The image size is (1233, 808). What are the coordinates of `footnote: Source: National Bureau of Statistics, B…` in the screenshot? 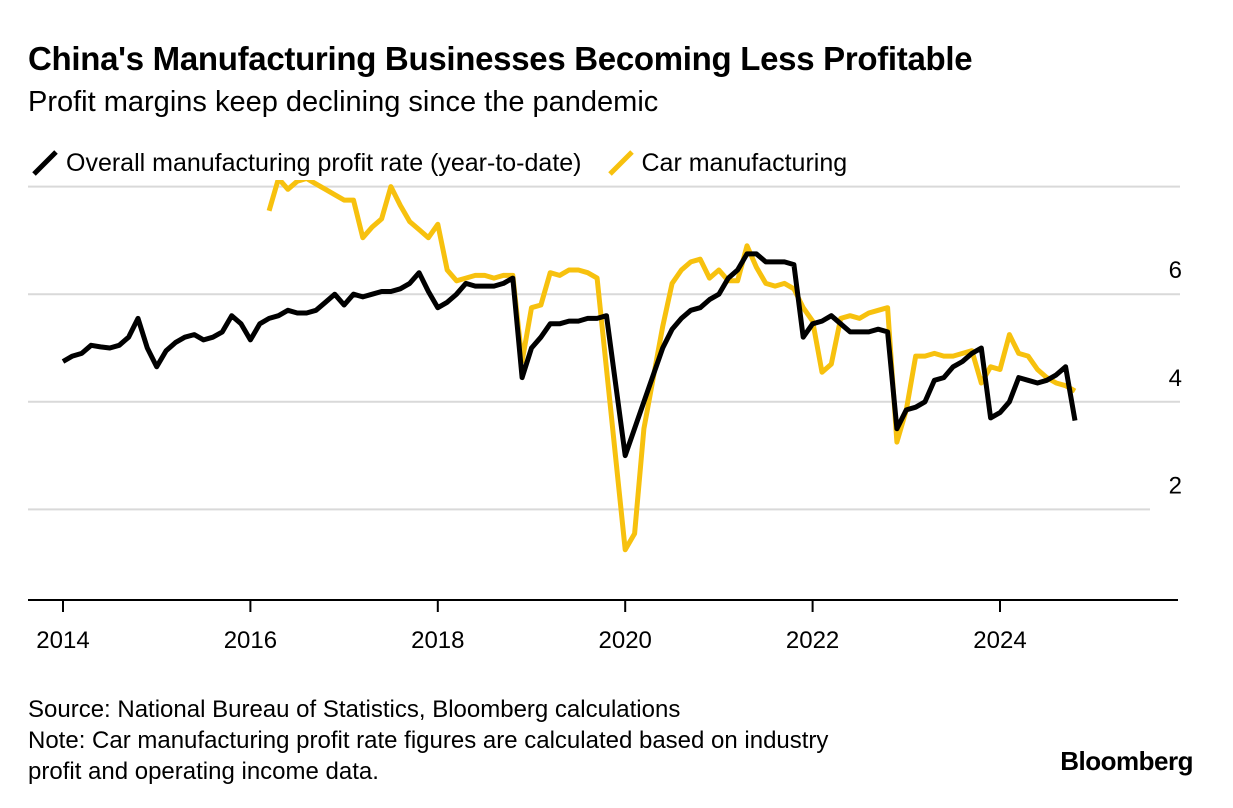 It's located at (428, 740).